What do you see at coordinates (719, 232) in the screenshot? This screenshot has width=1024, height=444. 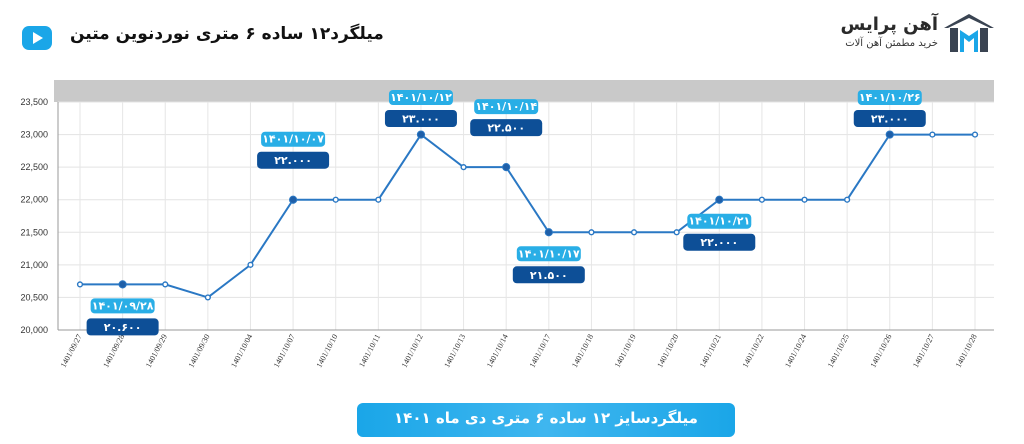 I see `price-annotation: ۱۴۰۱/۱۰/۲۱ ۲۲.۰۰۰` at bounding box center [719, 232].